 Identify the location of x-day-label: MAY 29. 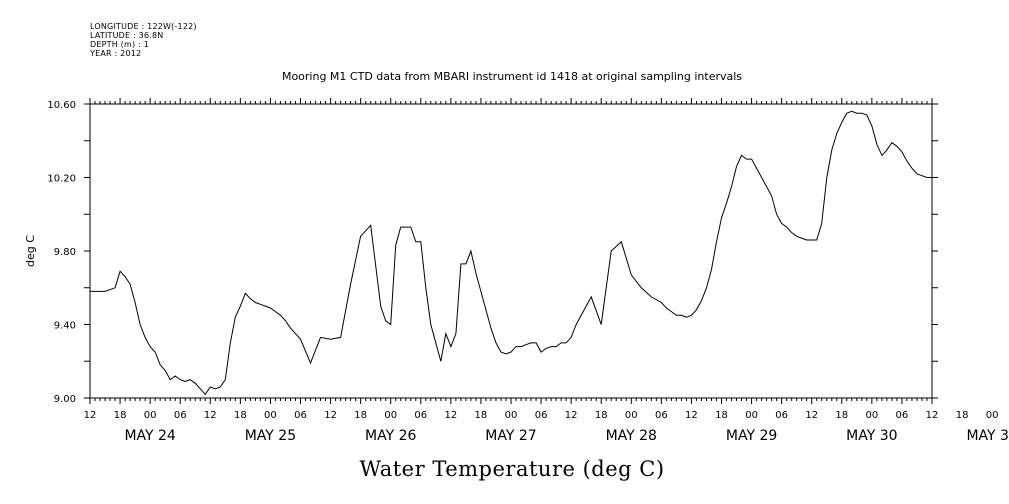
(751, 436).